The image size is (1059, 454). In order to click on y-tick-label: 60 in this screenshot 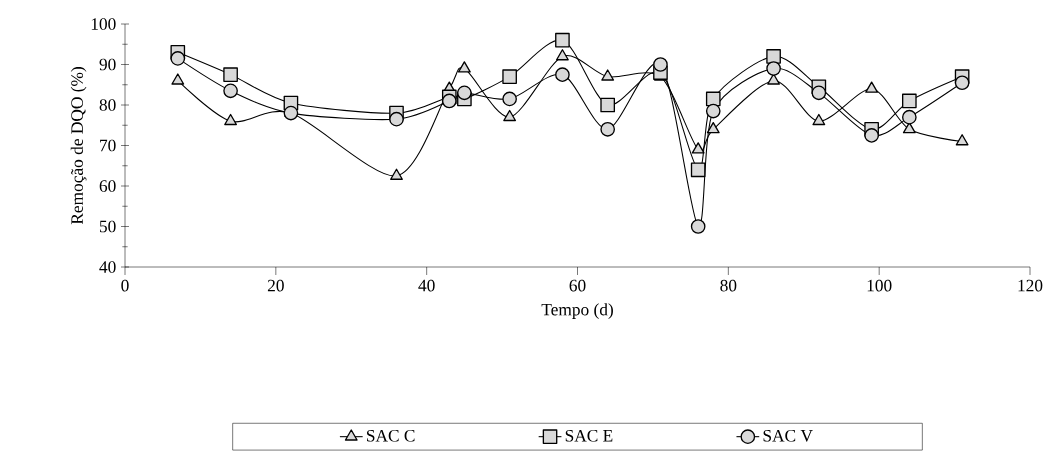, I will do `click(107, 186)`.